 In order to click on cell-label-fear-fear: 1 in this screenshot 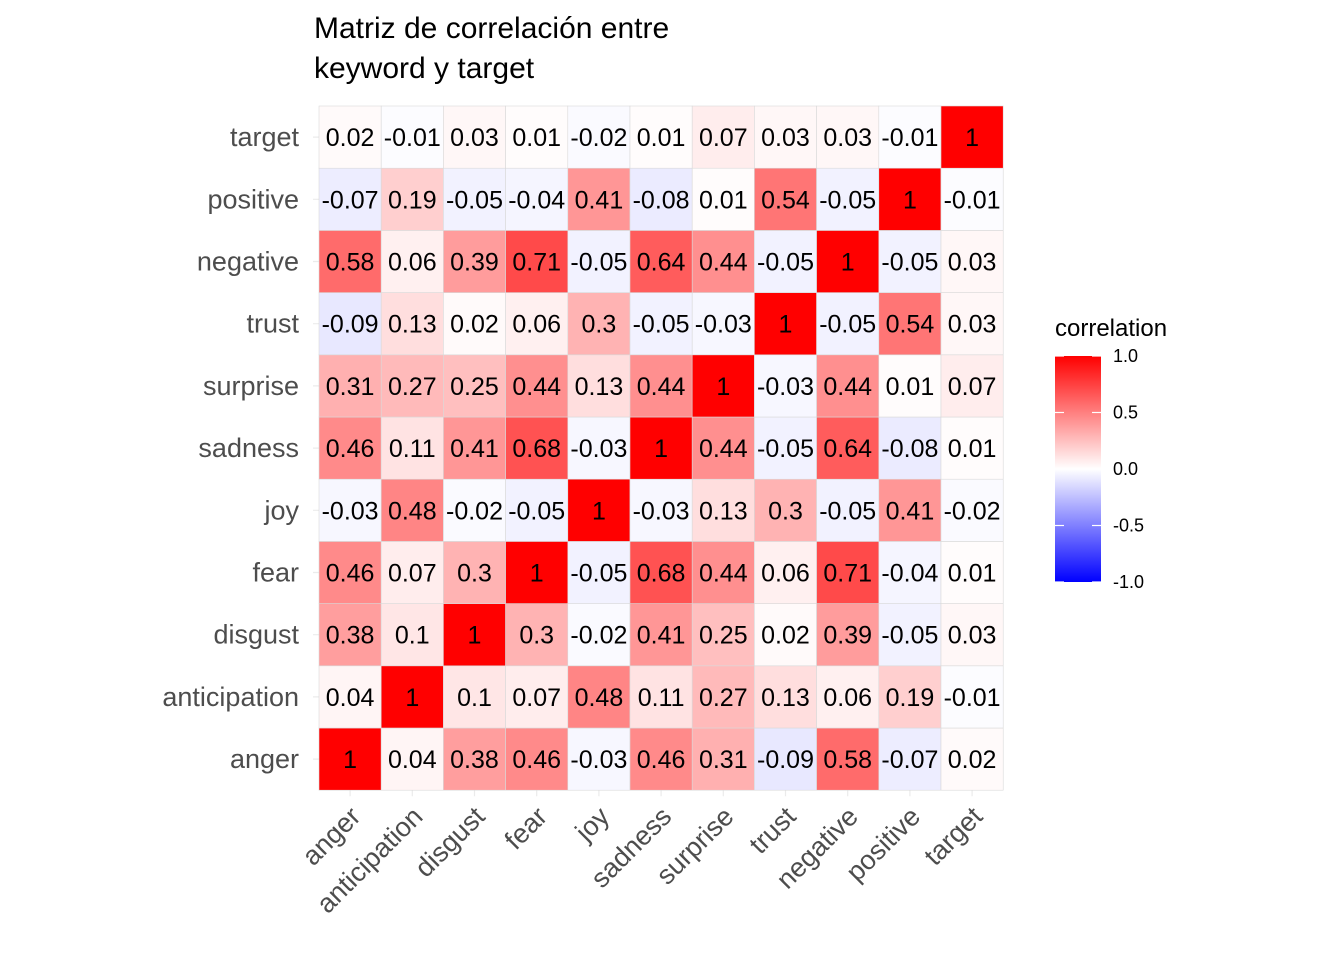, I will do `click(537, 574)`.